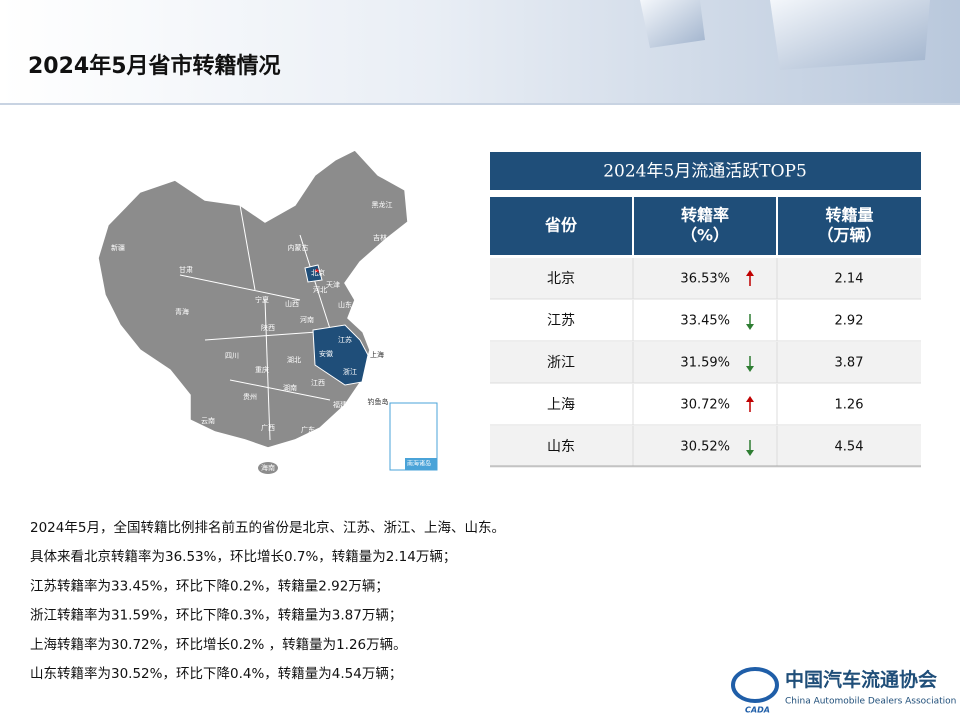 This screenshot has height=724, width=960. Describe the element at coordinates (216, 615) in the screenshot. I see `body-text: 浙江转籍率为31.59%，环比下降0.3%，转籍量为3.87万辆；` at that location.